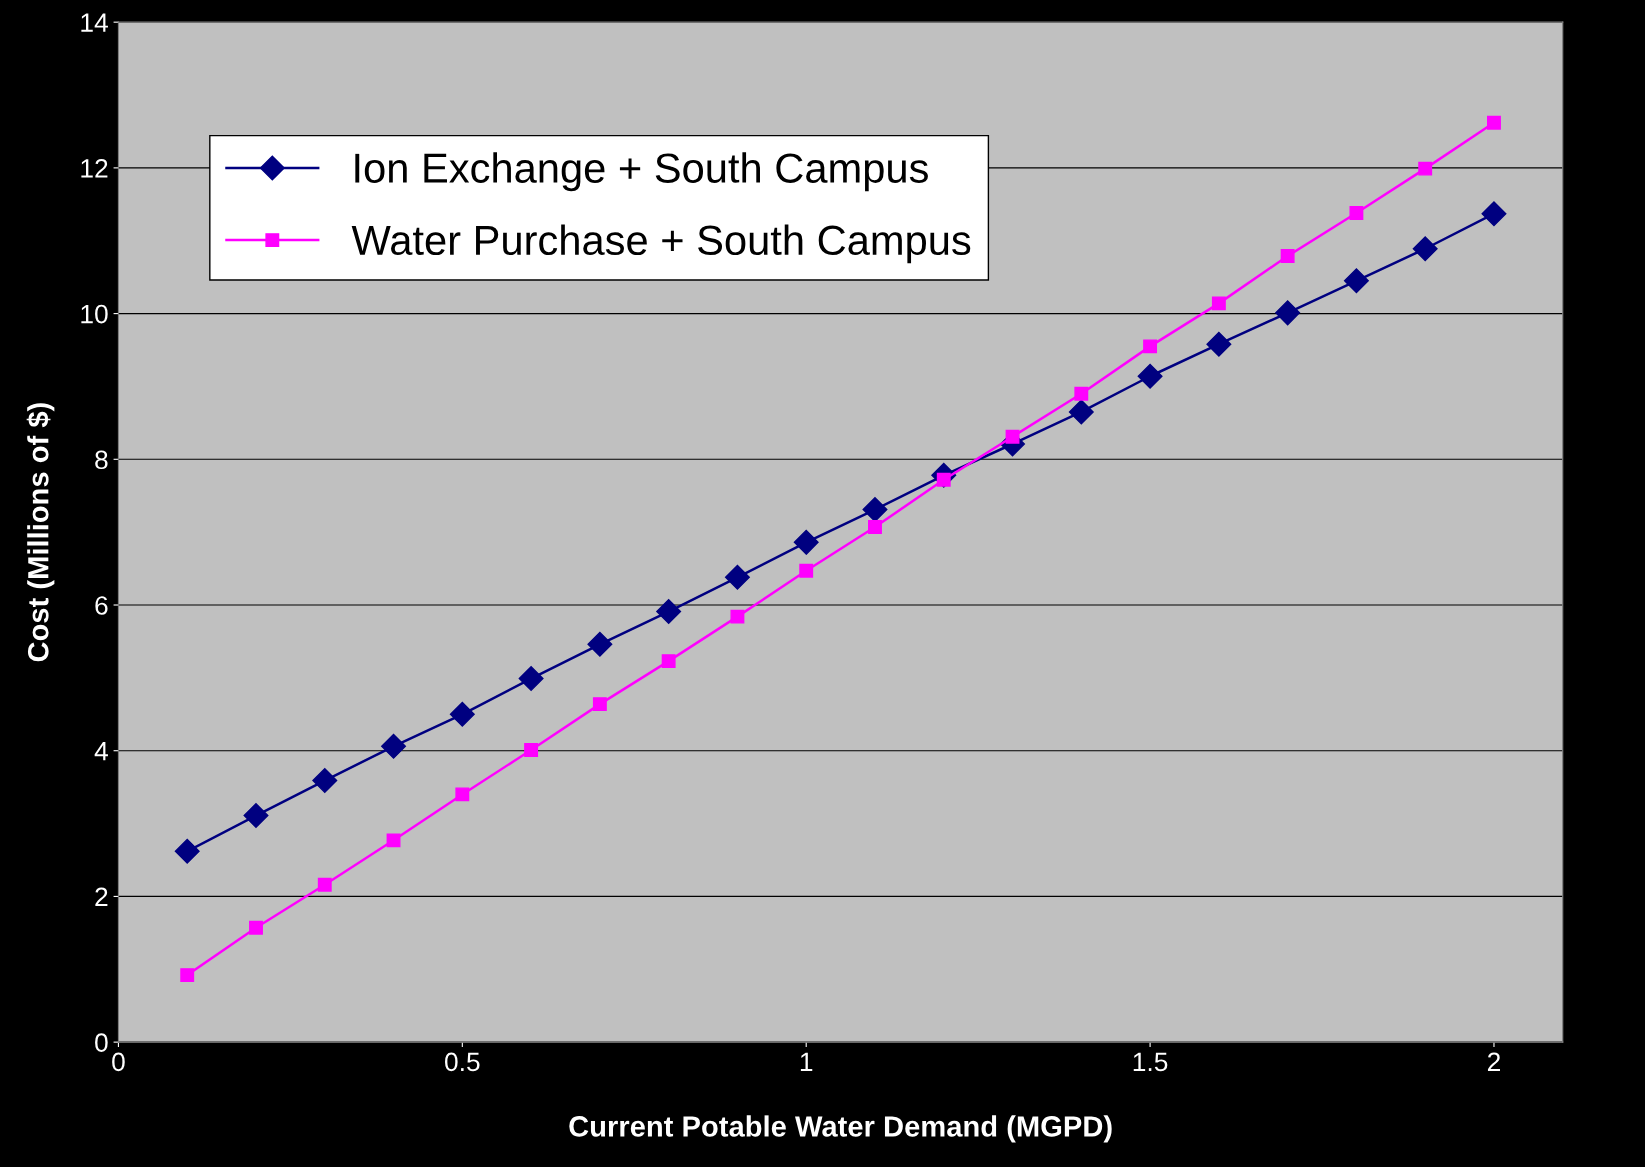 The width and height of the screenshot is (1645, 1167). I want to click on y-axis-title: Cost (Millions of $), so click(40, 532).